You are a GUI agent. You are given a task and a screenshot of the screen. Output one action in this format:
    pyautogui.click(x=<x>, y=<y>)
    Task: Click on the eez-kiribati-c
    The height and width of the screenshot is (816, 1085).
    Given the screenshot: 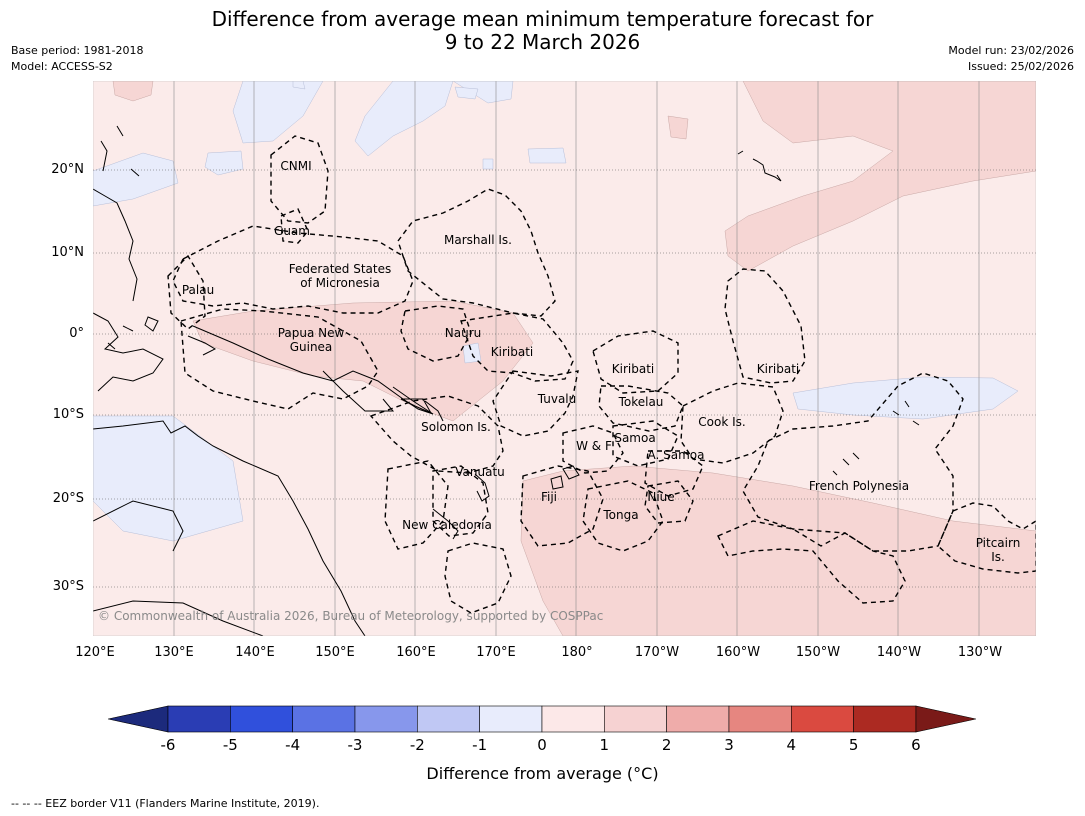 What is the action you would take?
    pyautogui.click(x=635, y=362)
    